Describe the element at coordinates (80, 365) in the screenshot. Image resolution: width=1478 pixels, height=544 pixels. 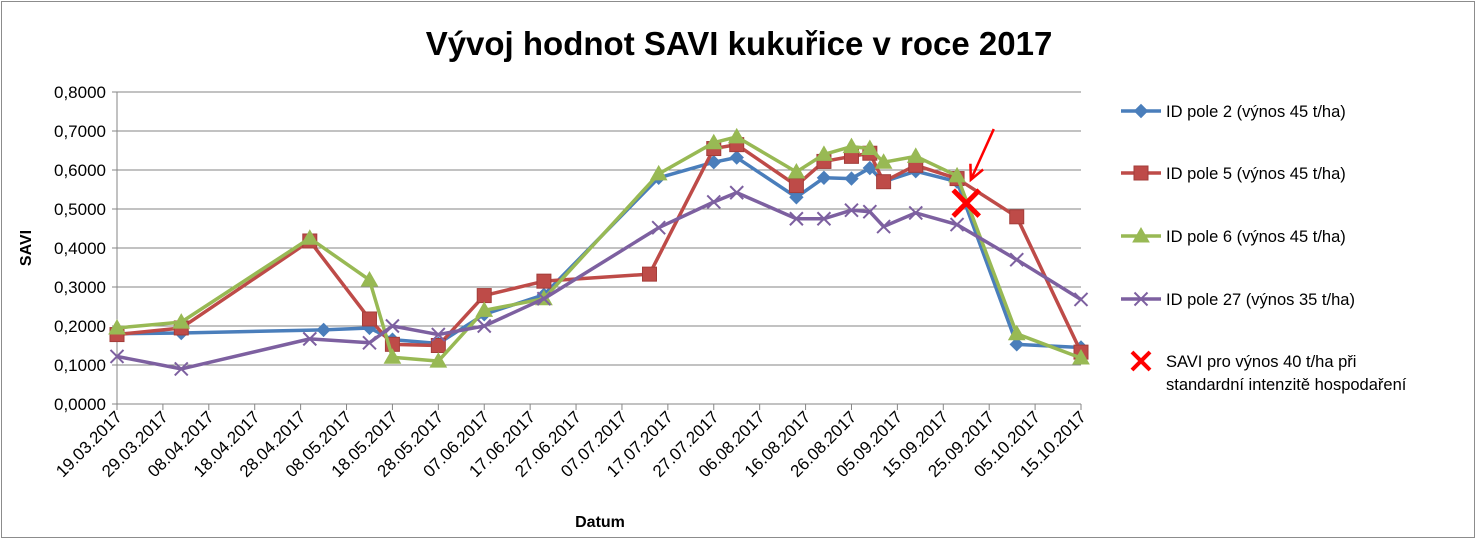
I see `y-tick-label: 0,1000` at that location.